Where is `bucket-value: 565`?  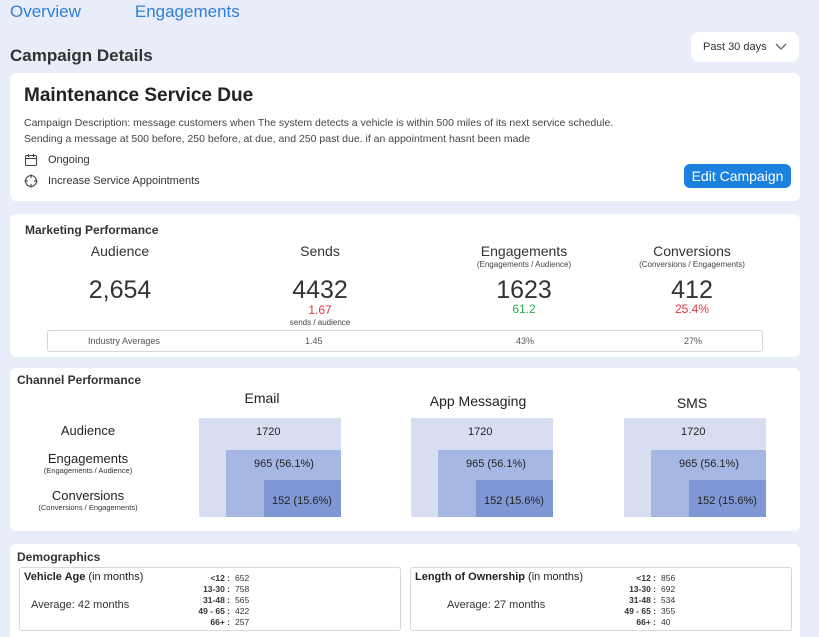 bucket-value: 565 is located at coordinates (242, 600).